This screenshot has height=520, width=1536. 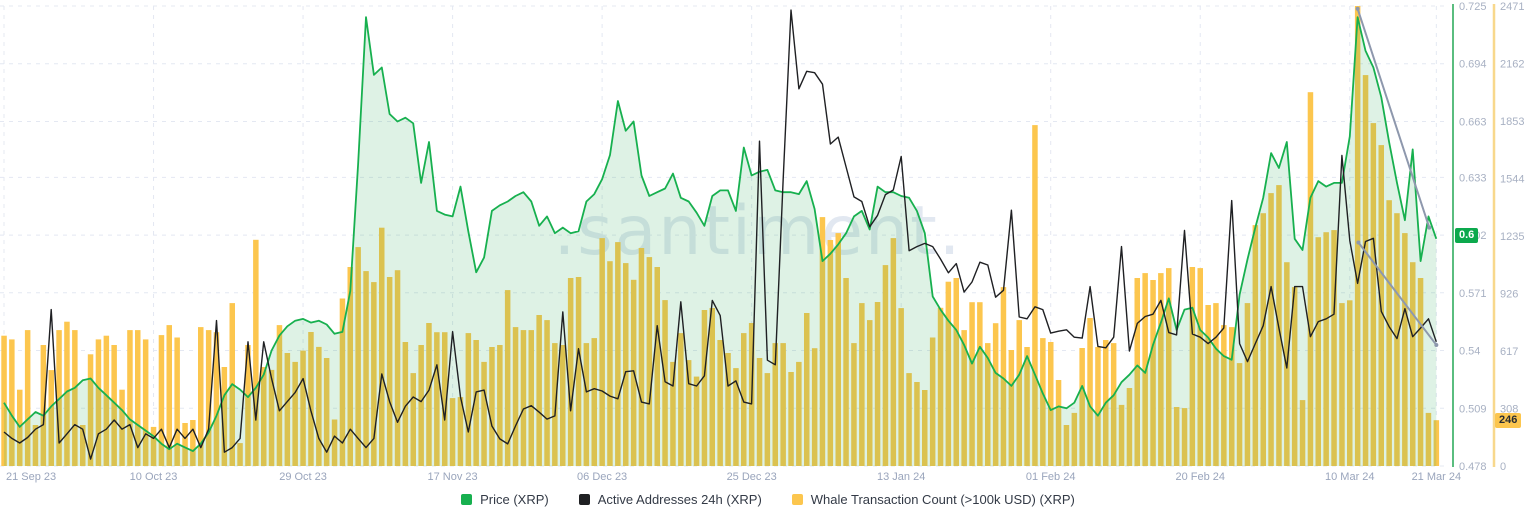 I want to click on legend-item-active-addresses: Active Addresses 24h (XRP), so click(x=670, y=499).